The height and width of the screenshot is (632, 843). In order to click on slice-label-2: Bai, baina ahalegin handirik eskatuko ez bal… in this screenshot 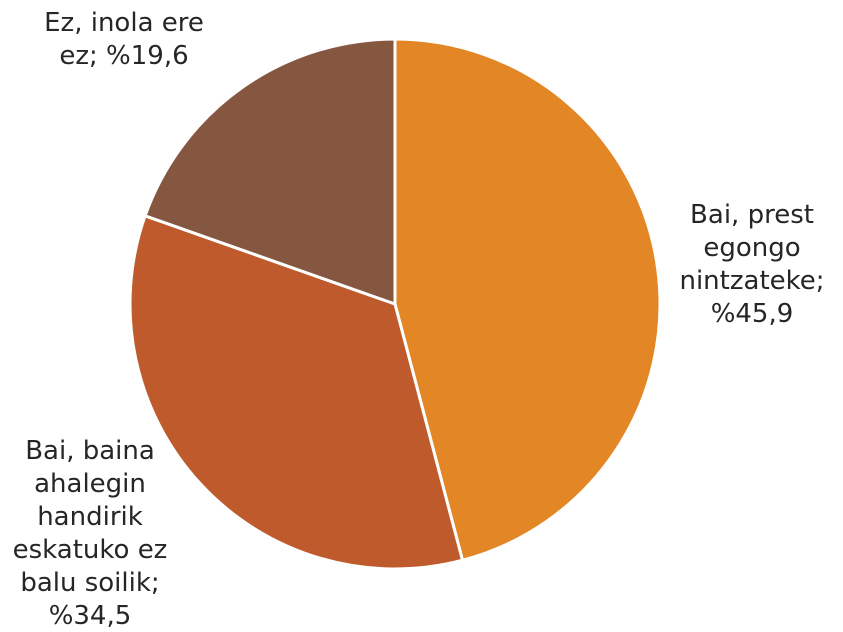, I will do `click(90, 533)`.